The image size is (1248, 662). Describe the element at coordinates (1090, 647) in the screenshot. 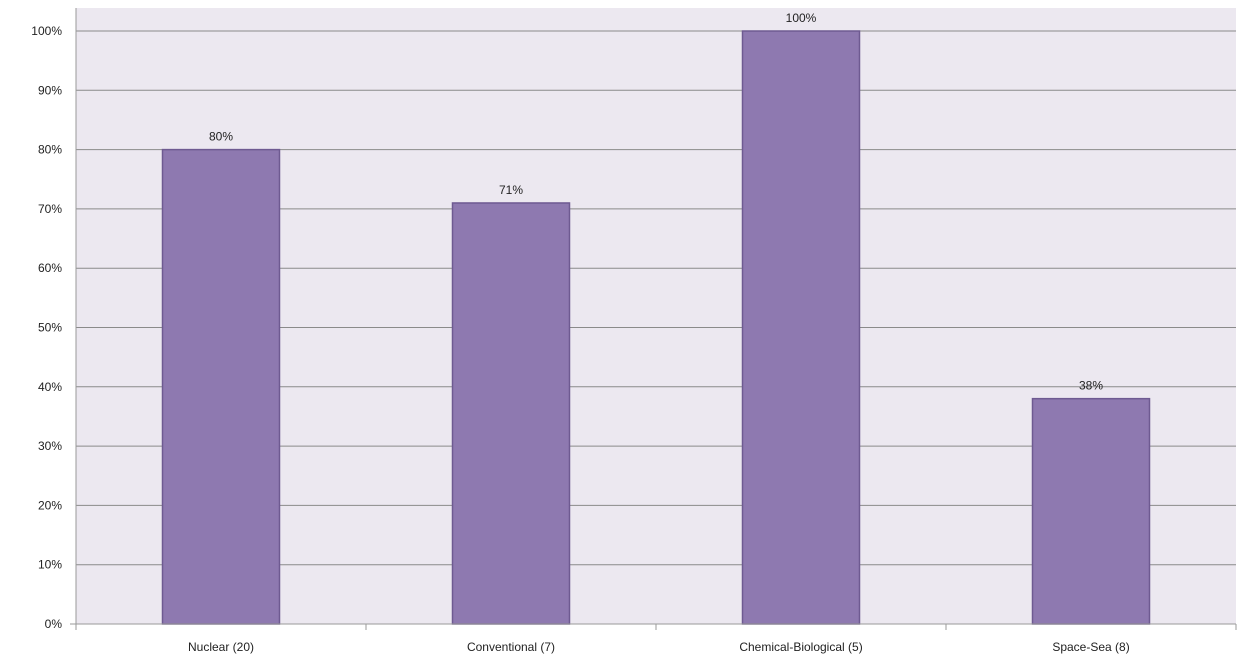

I see `x-tick-label: Space-Sea (8)` at that location.